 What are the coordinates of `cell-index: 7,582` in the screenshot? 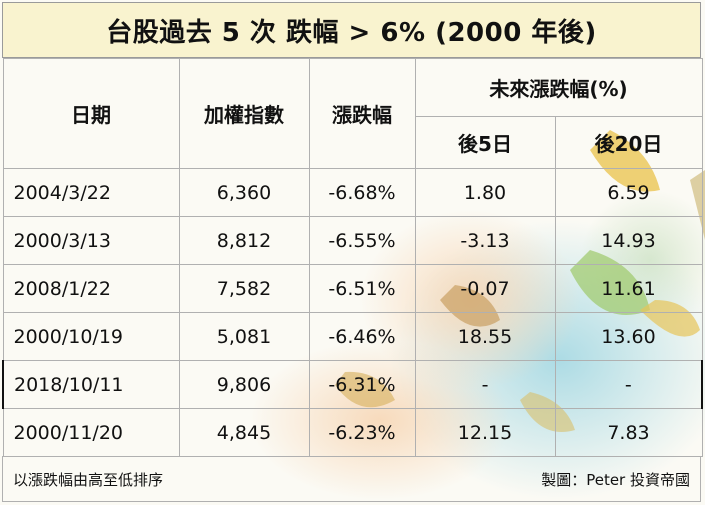 It's located at (244, 288).